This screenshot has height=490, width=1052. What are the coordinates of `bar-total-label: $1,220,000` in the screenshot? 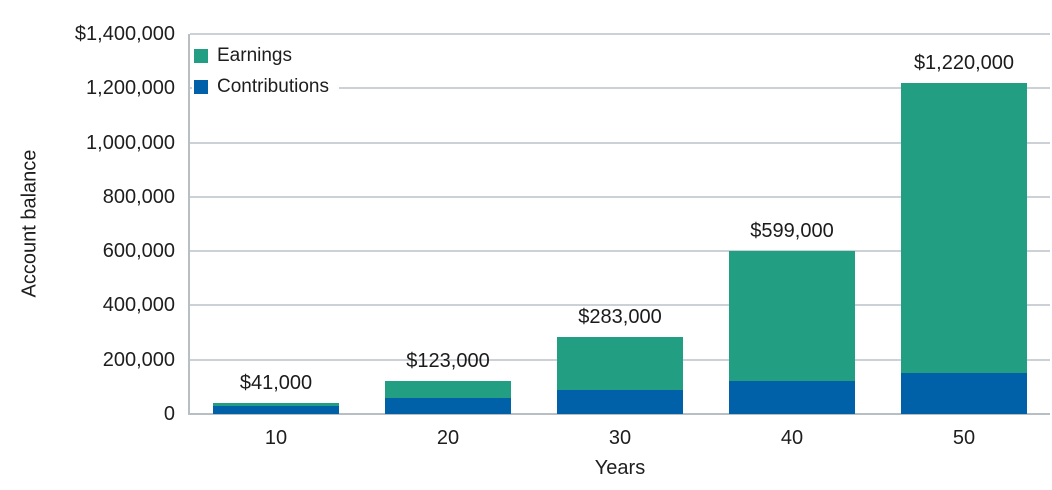 It's located at (964, 62).